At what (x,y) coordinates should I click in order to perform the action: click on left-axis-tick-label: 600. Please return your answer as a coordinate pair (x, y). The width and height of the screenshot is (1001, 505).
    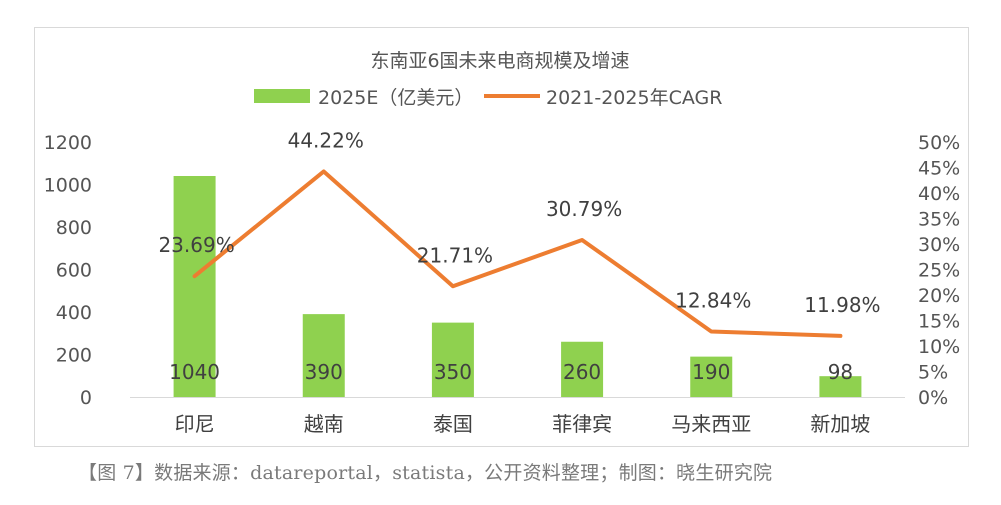
    Looking at the image, I should click on (74, 271).